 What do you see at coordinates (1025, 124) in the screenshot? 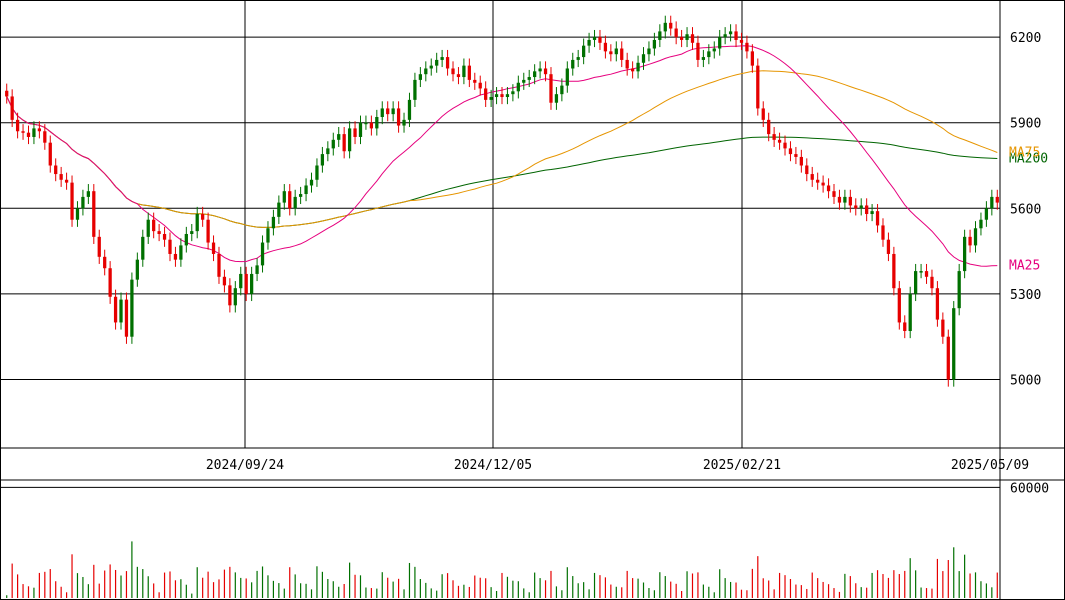
I see `price-tick-label: 5900` at bounding box center [1025, 124].